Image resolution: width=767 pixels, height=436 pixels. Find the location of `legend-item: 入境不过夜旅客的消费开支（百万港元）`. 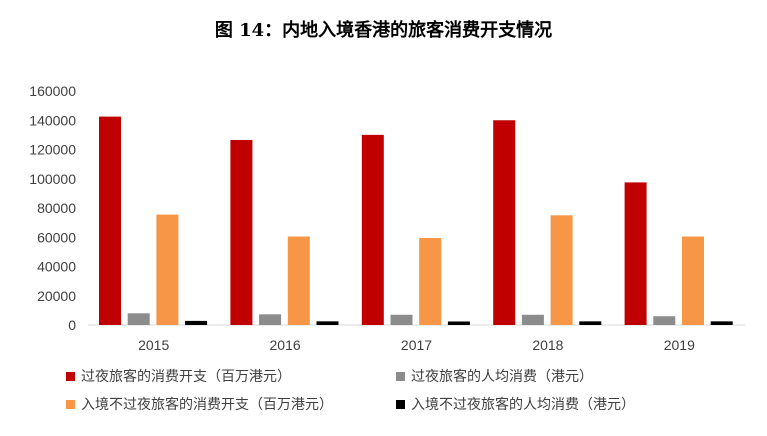

legend-item: 入境不过夜旅客的消费开支（百万港元） is located at coordinates (231, 404).